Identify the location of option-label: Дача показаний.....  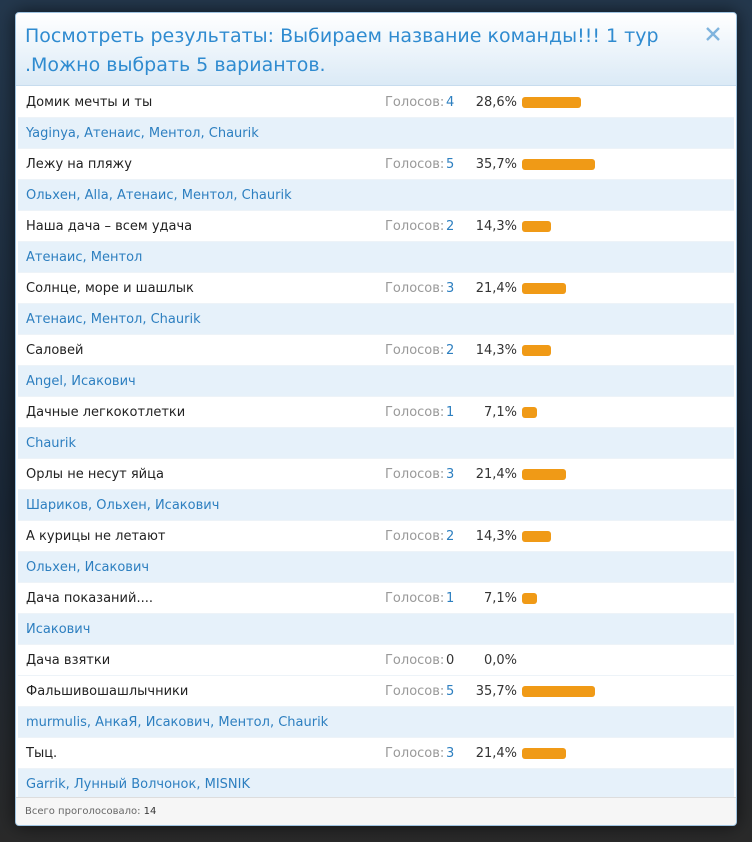
(89, 598).